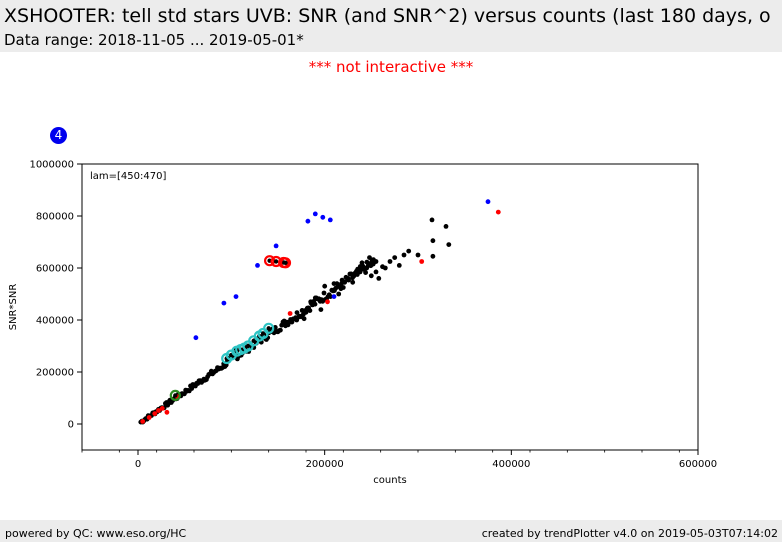 Image resolution: width=782 pixels, height=542 pixels. I want to click on x-tick-label: 0, so click(138, 464).